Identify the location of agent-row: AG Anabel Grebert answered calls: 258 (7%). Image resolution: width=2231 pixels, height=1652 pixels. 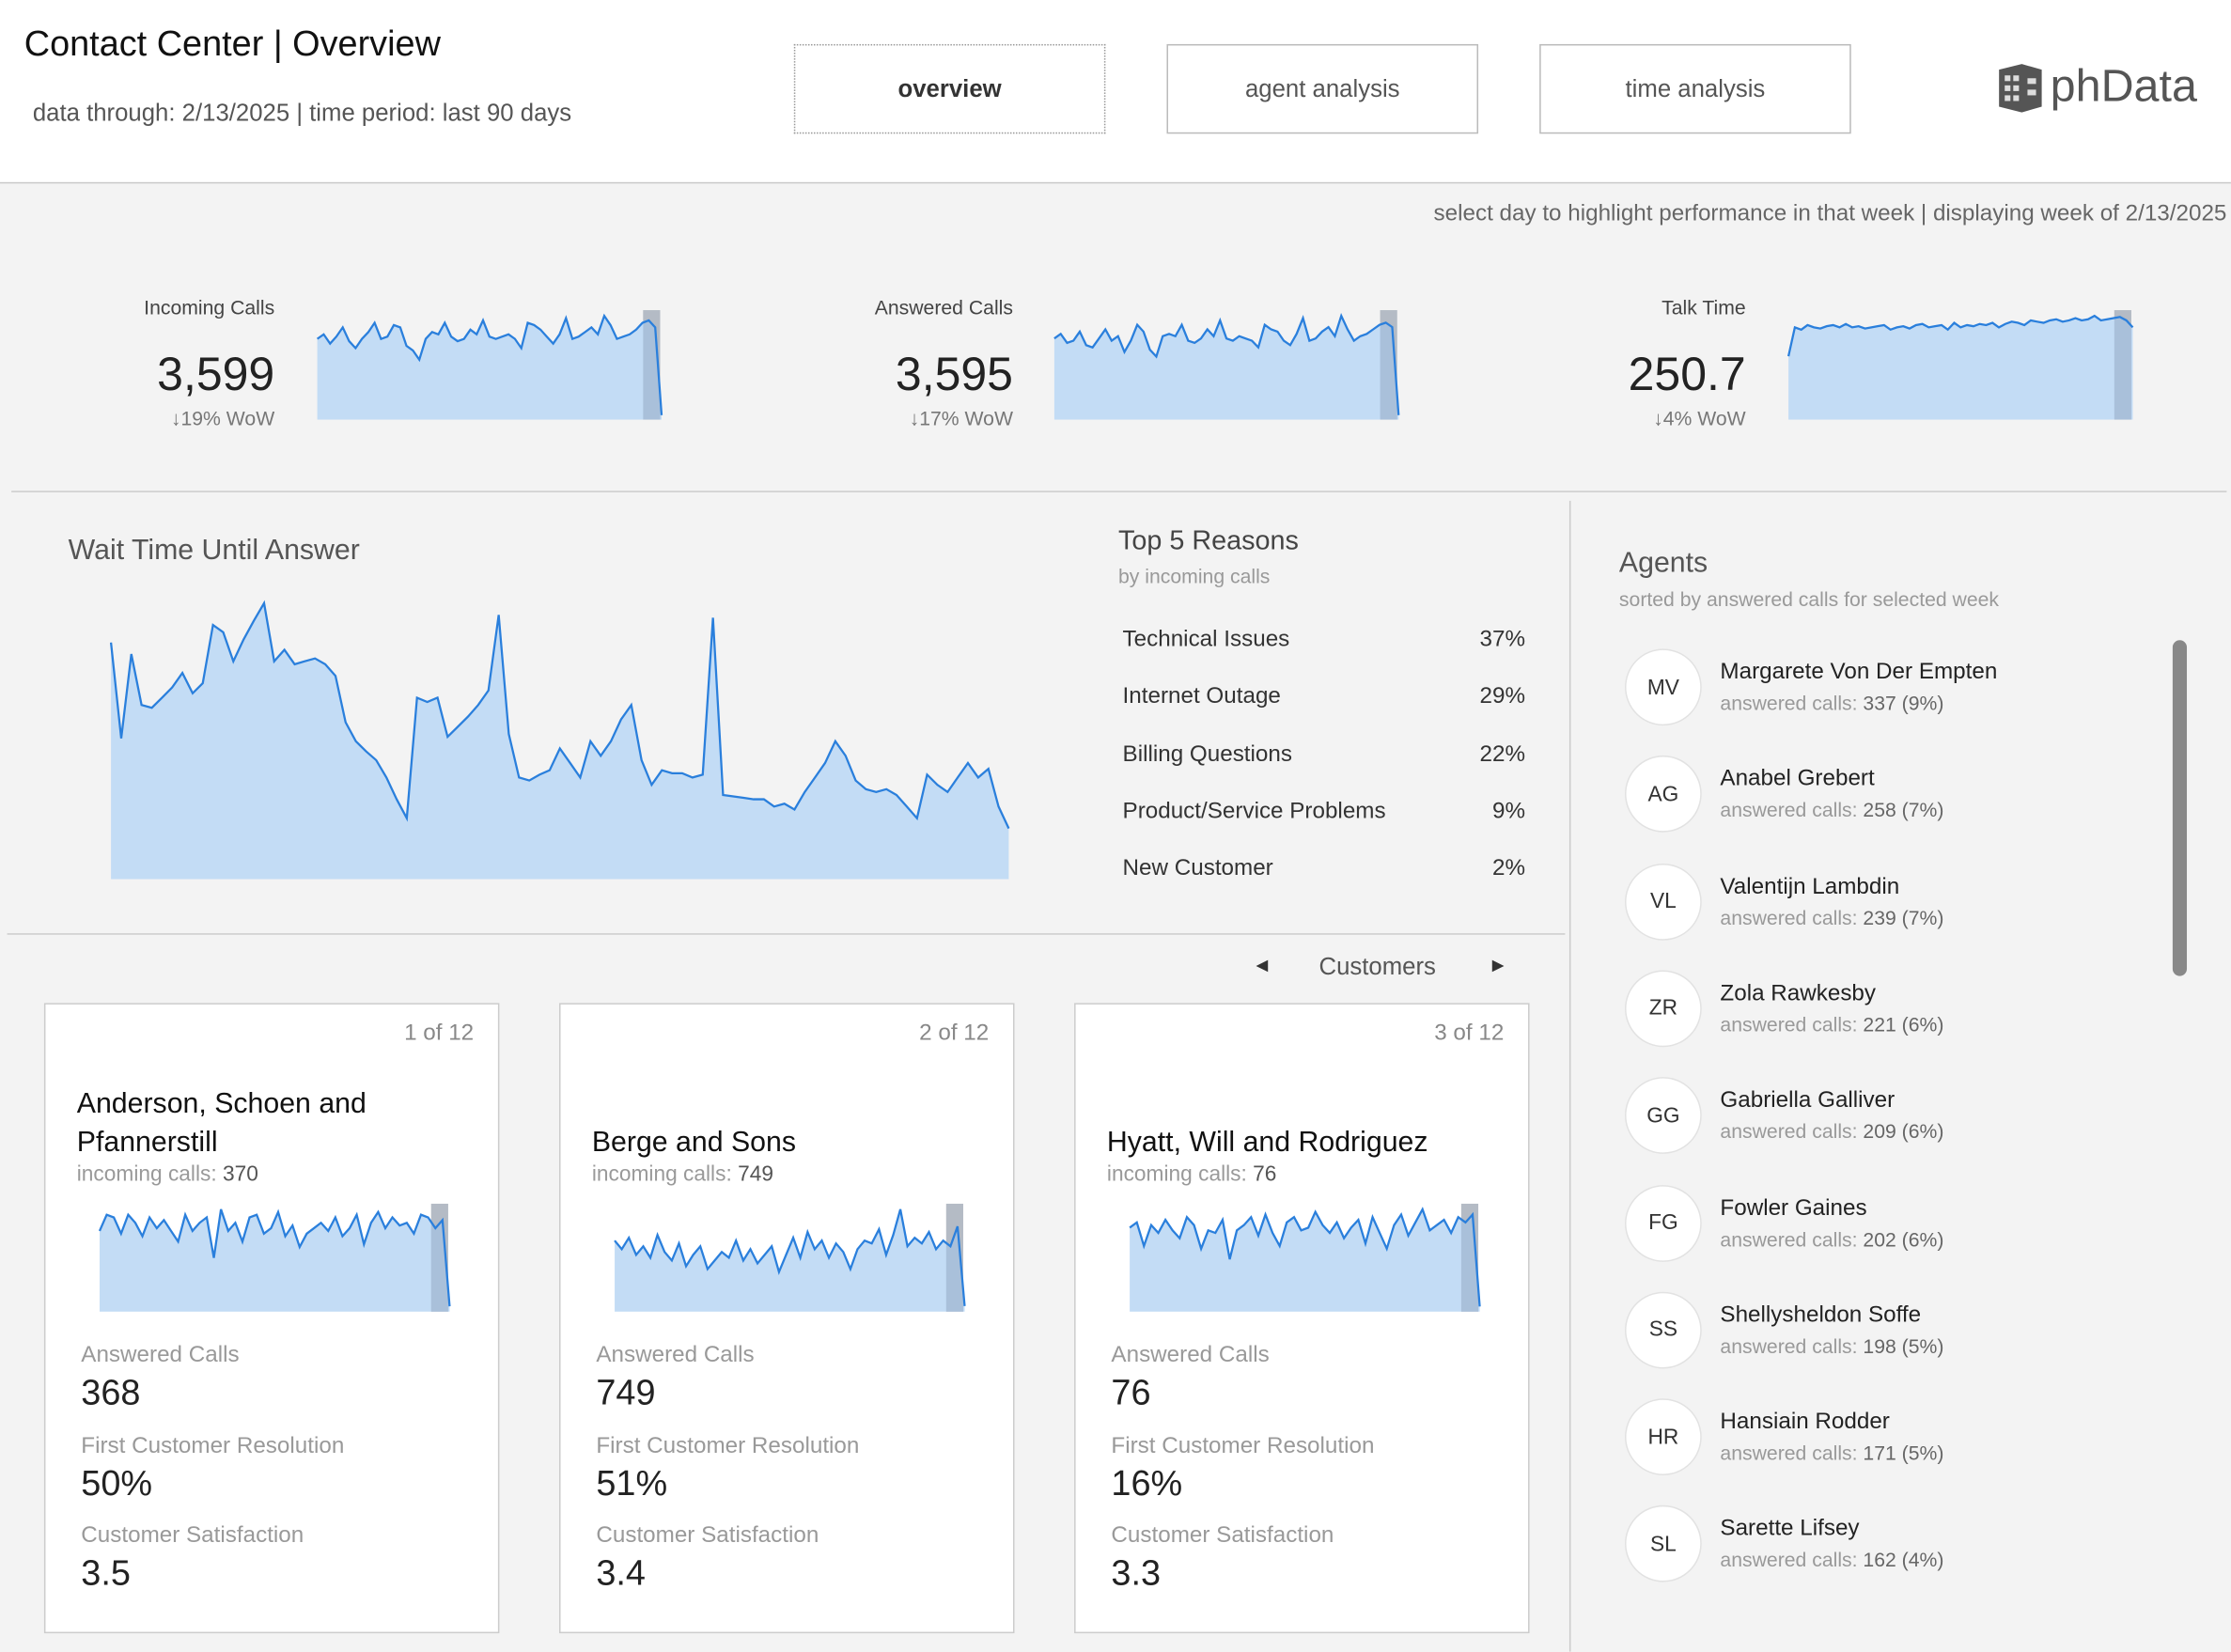
(1887, 797).